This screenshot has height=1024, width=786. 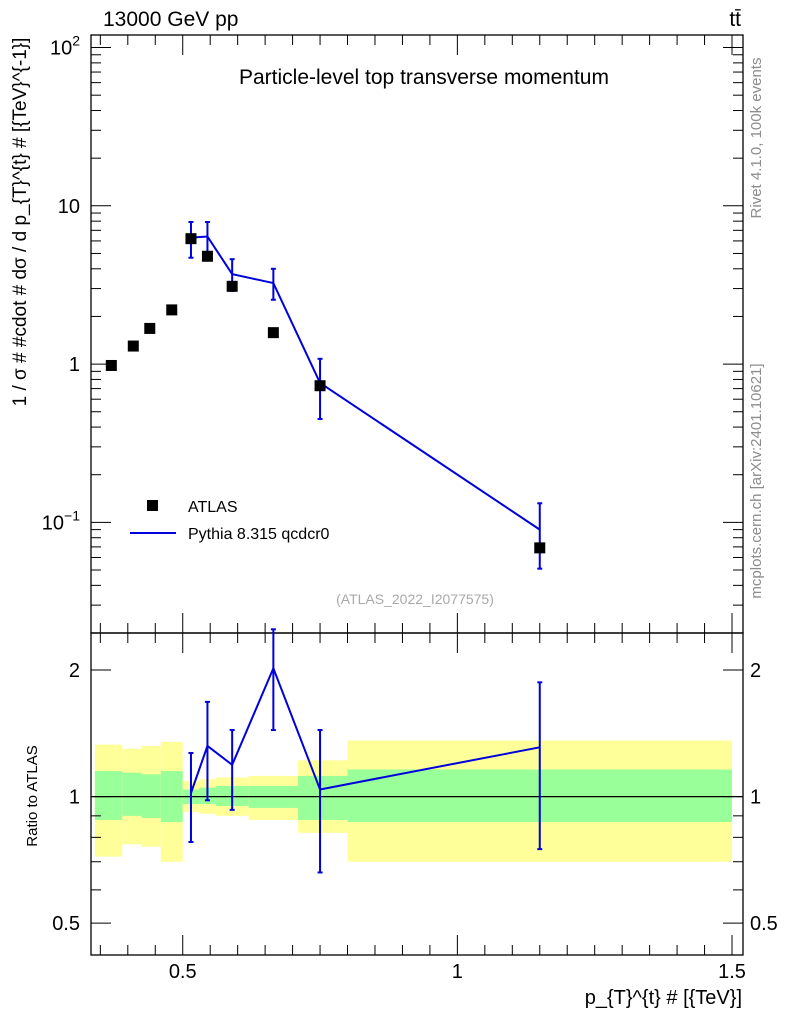 I want to click on legend: ATLAS Pythia 8.315 qcdcr0, so click(x=230, y=521).